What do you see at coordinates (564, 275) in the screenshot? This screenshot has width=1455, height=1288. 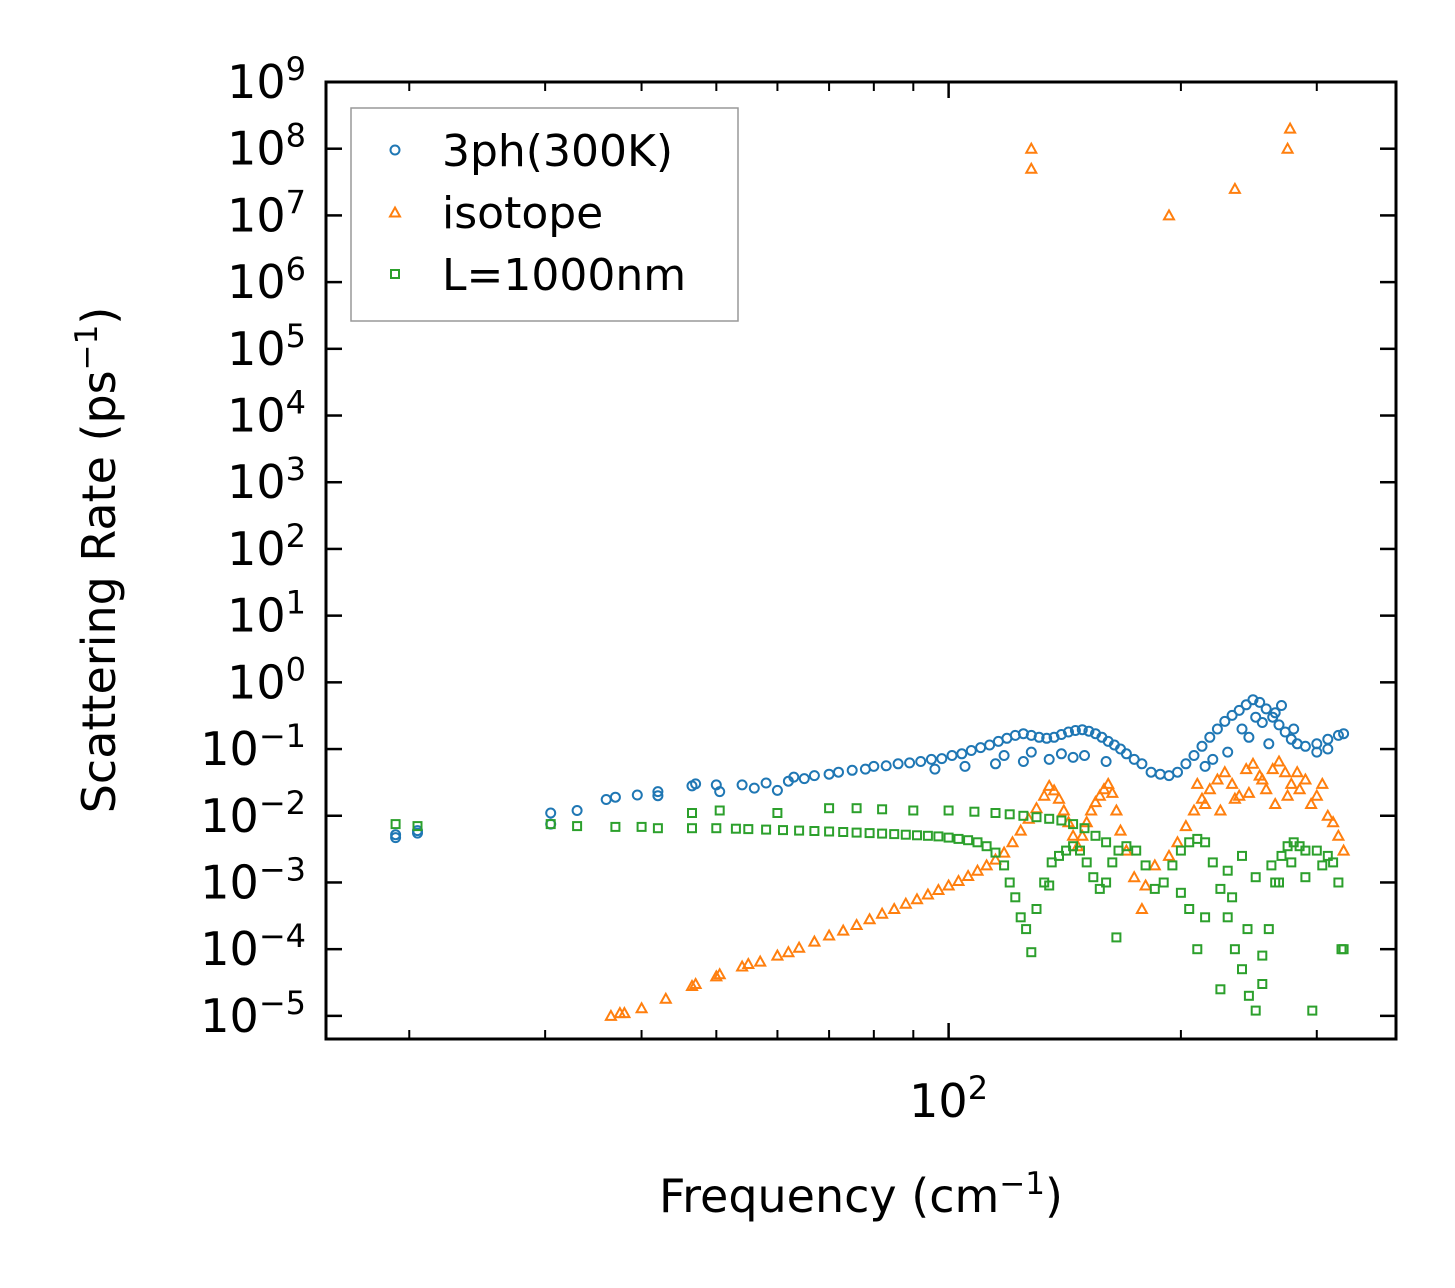 I see `legend-label-boundary: L=1000nm` at bounding box center [564, 275].